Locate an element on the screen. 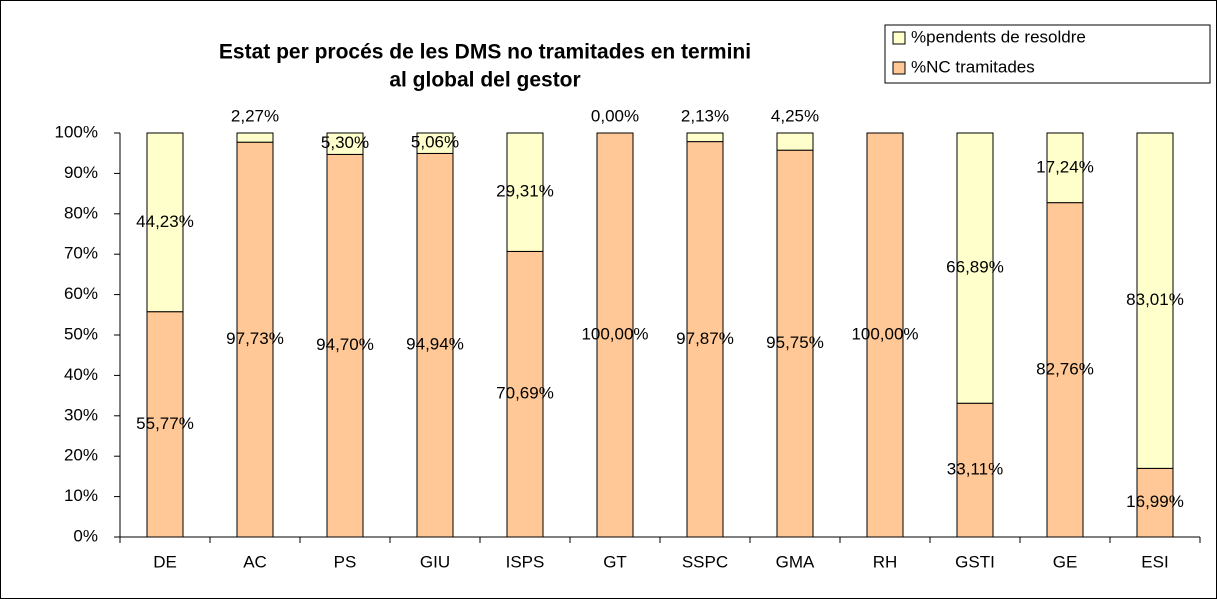 This screenshot has width=1217, height=599. data-label: 55,77% is located at coordinates (165, 423).